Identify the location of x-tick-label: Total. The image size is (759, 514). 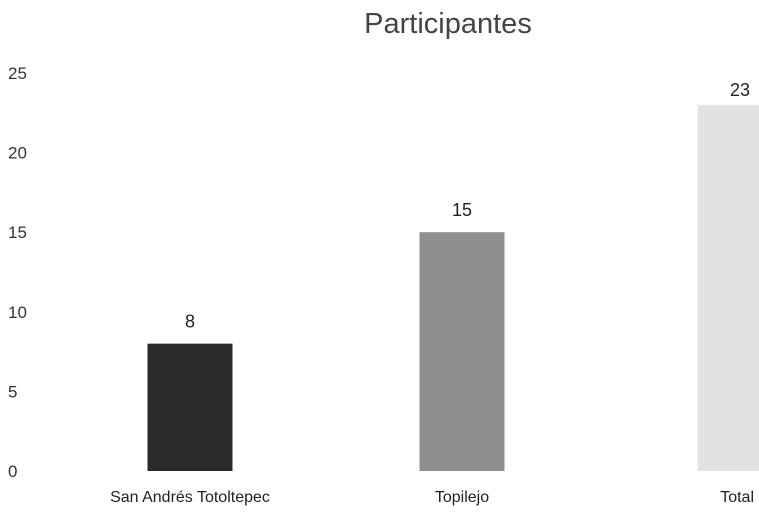
(737, 497).